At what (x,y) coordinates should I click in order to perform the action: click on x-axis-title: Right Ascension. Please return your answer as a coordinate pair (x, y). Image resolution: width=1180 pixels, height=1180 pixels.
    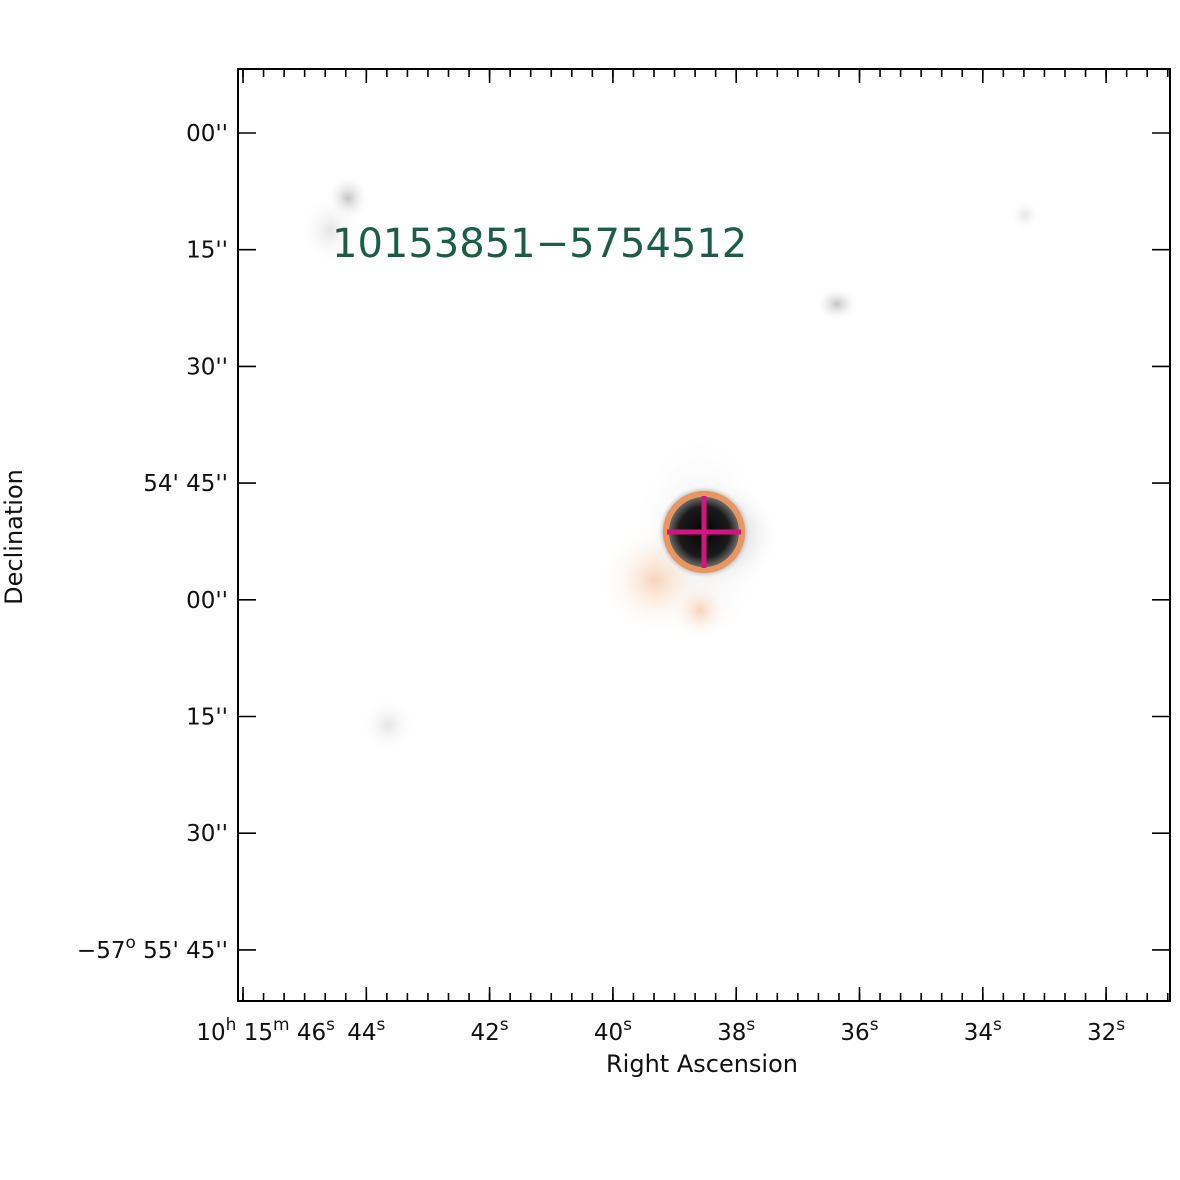
    Looking at the image, I should click on (702, 1064).